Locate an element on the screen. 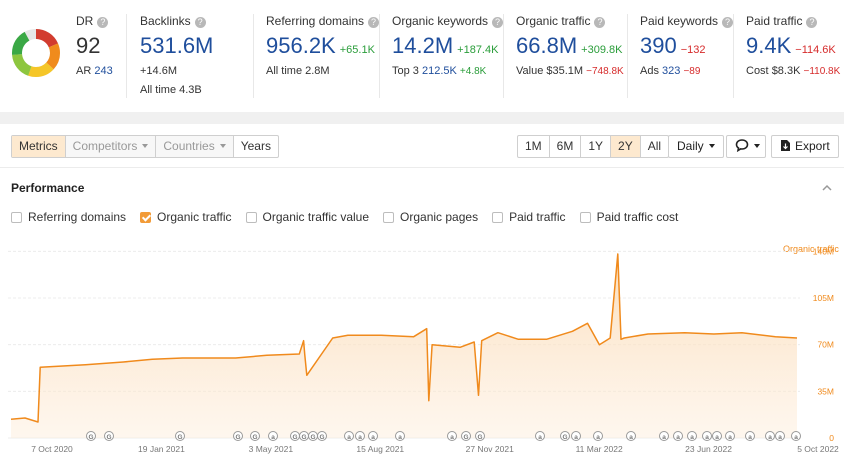 This screenshot has height=465, width=844. annotations-button is located at coordinates (746, 146).